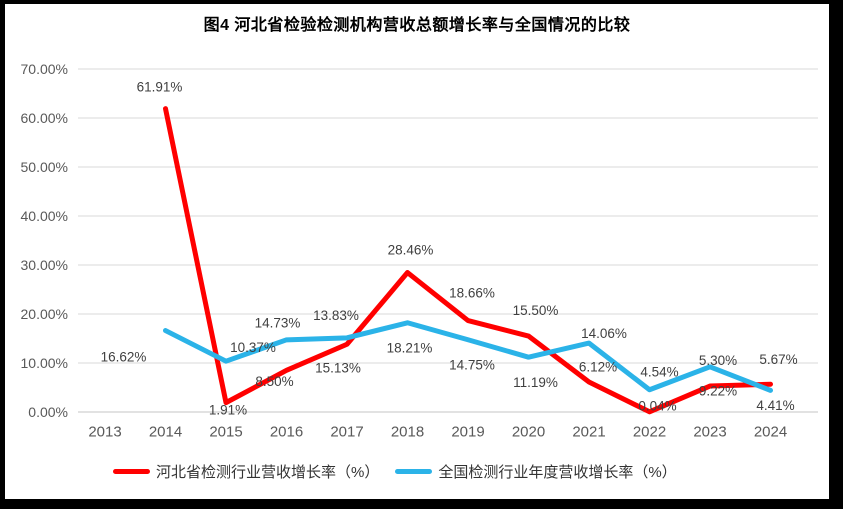 Image resolution: width=843 pixels, height=509 pixels. Describe the element at coordinates (160, 86) in the screenshot. I see `data-label: 61.91%` at that location.